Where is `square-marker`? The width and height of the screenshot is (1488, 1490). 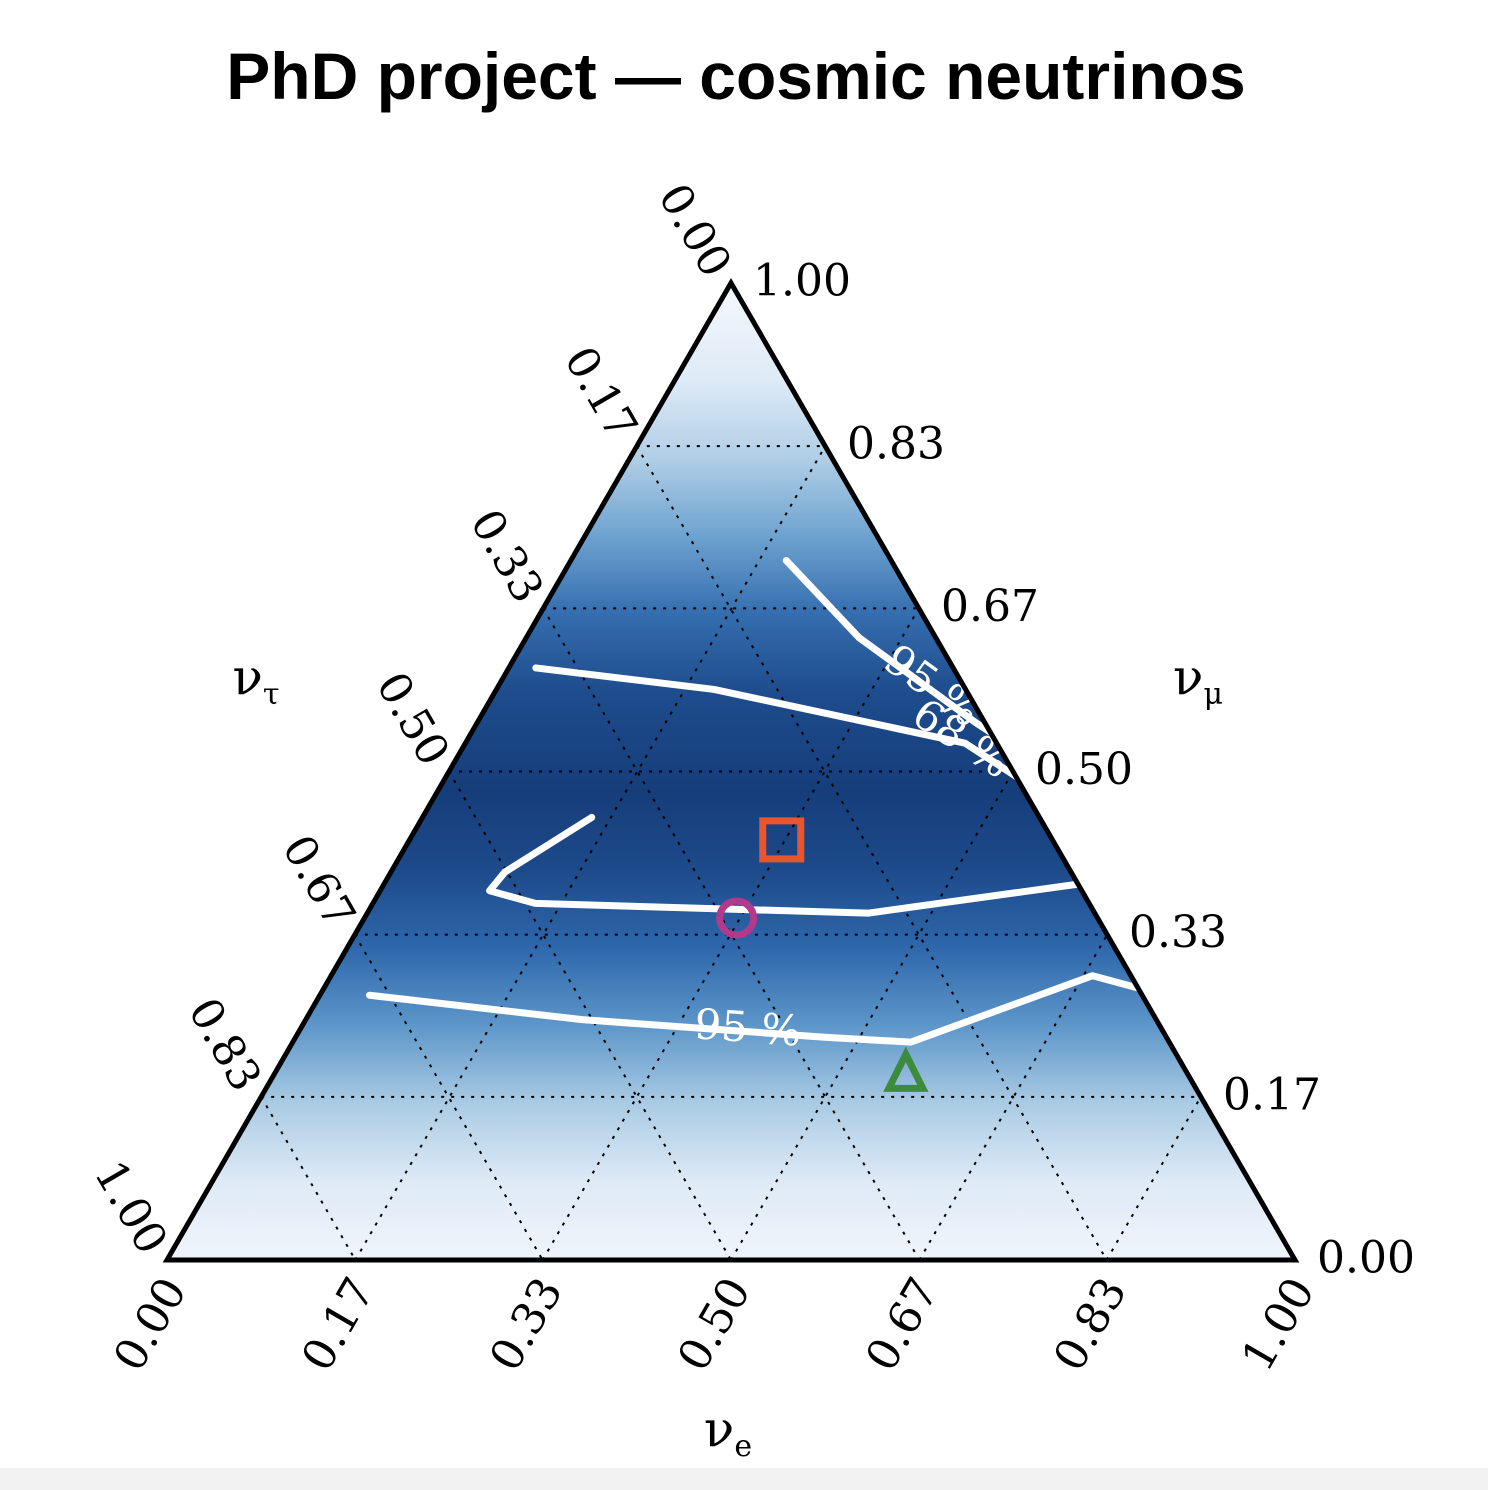
square-marker is located at coordinates (782, 840).